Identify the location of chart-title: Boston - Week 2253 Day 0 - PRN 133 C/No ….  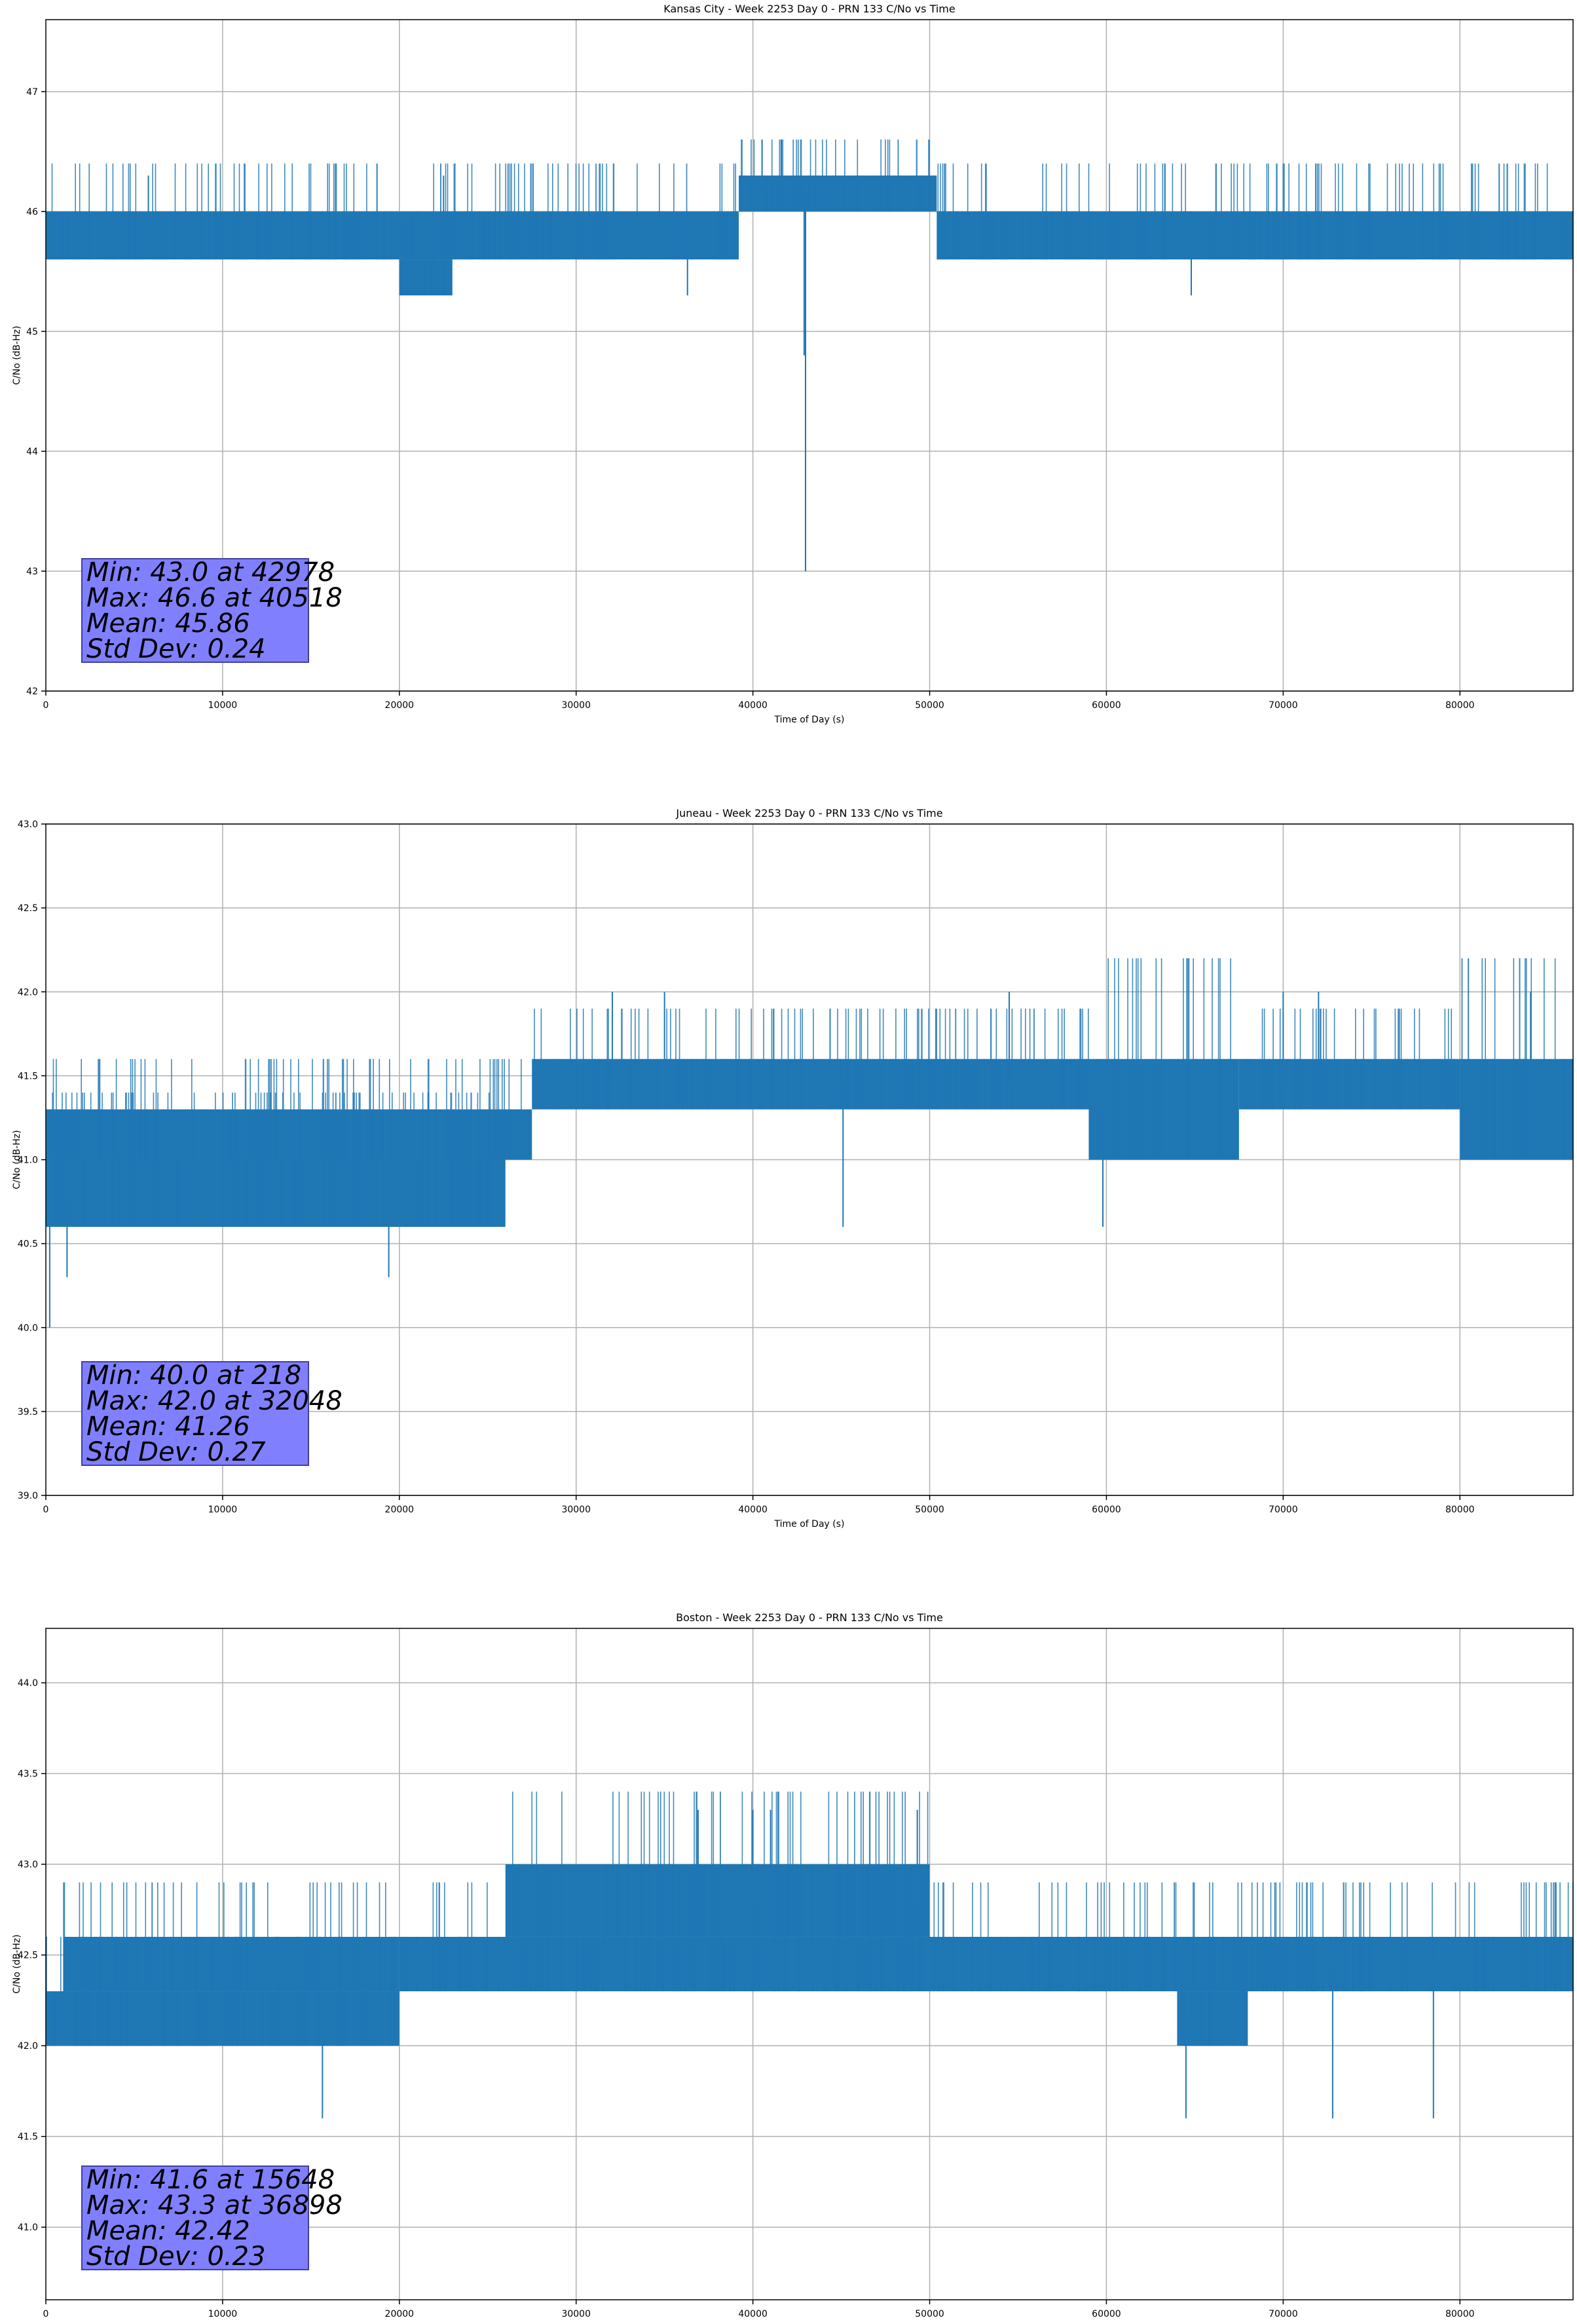
(809, 1617).